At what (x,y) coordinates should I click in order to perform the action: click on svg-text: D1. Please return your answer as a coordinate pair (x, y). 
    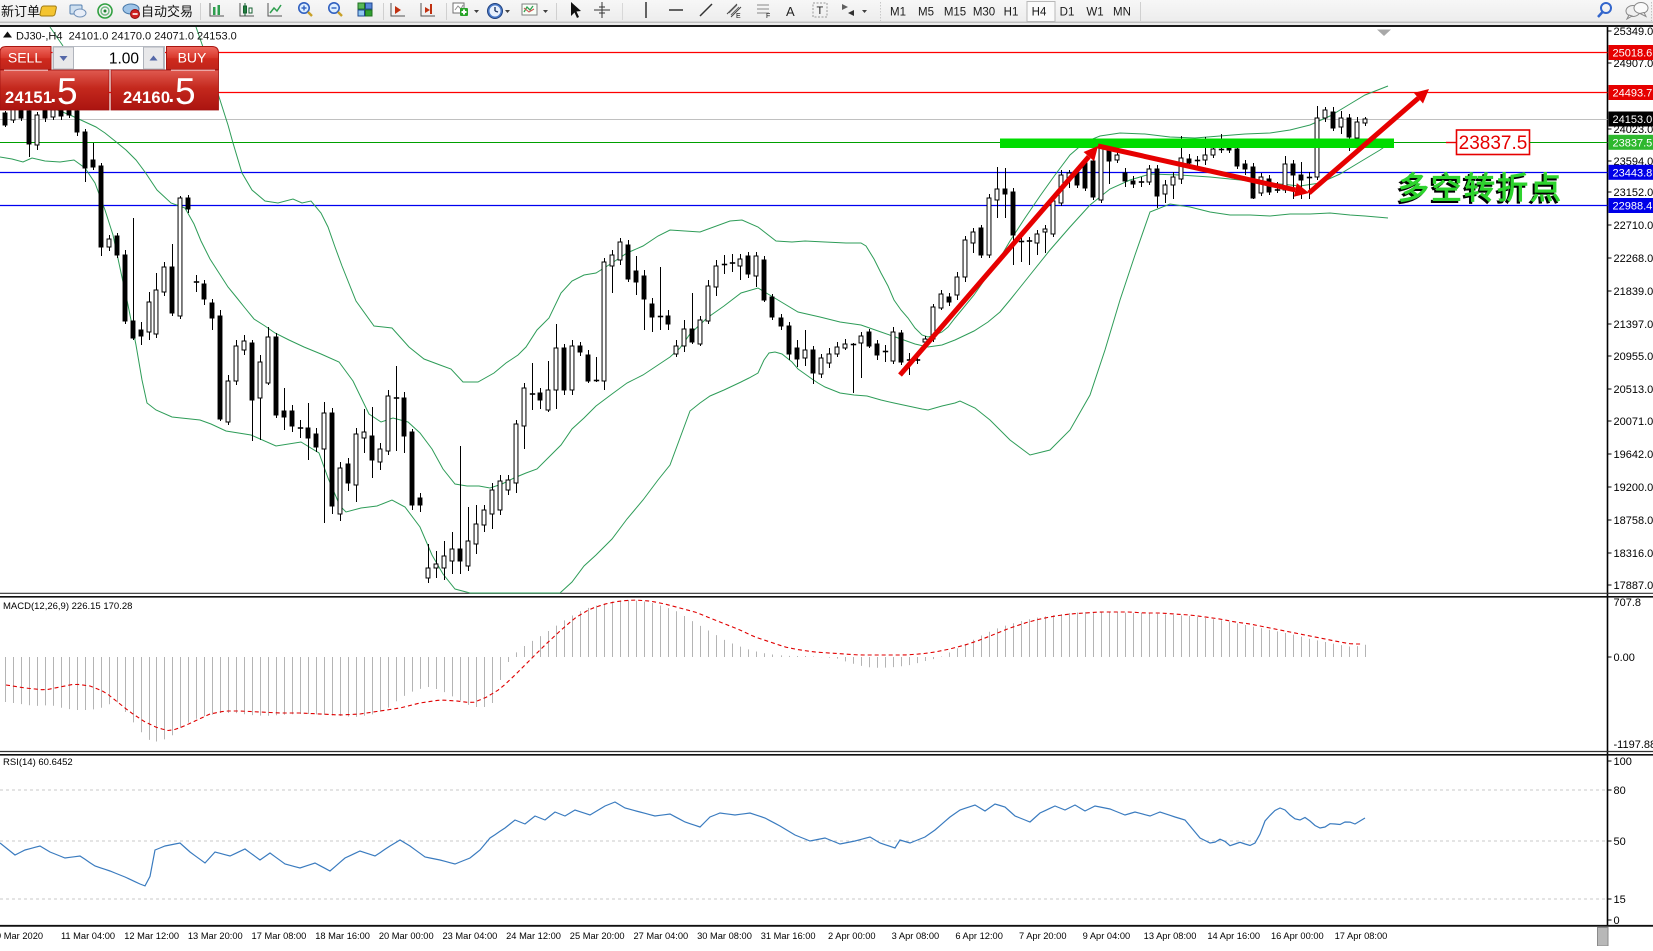
    Looking at the image, I should click on (1067, 13).